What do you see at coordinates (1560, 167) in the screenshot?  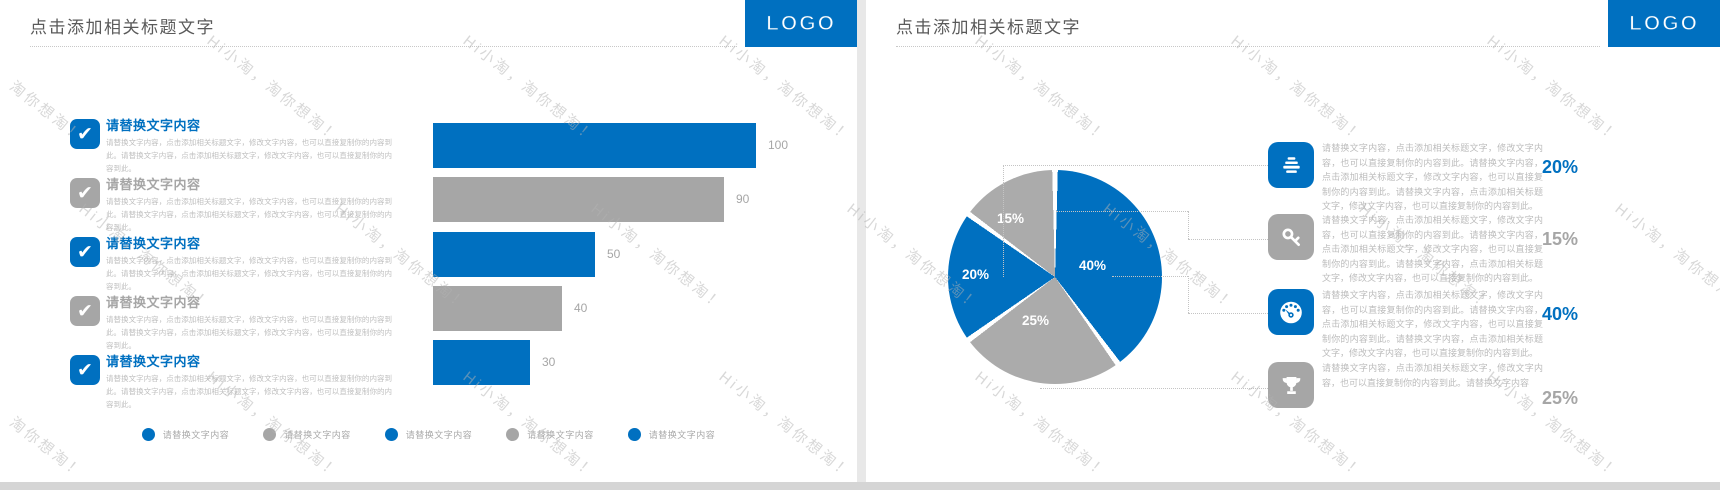 I see `feature-percent: 20%` at bounding box center [1560, 167].